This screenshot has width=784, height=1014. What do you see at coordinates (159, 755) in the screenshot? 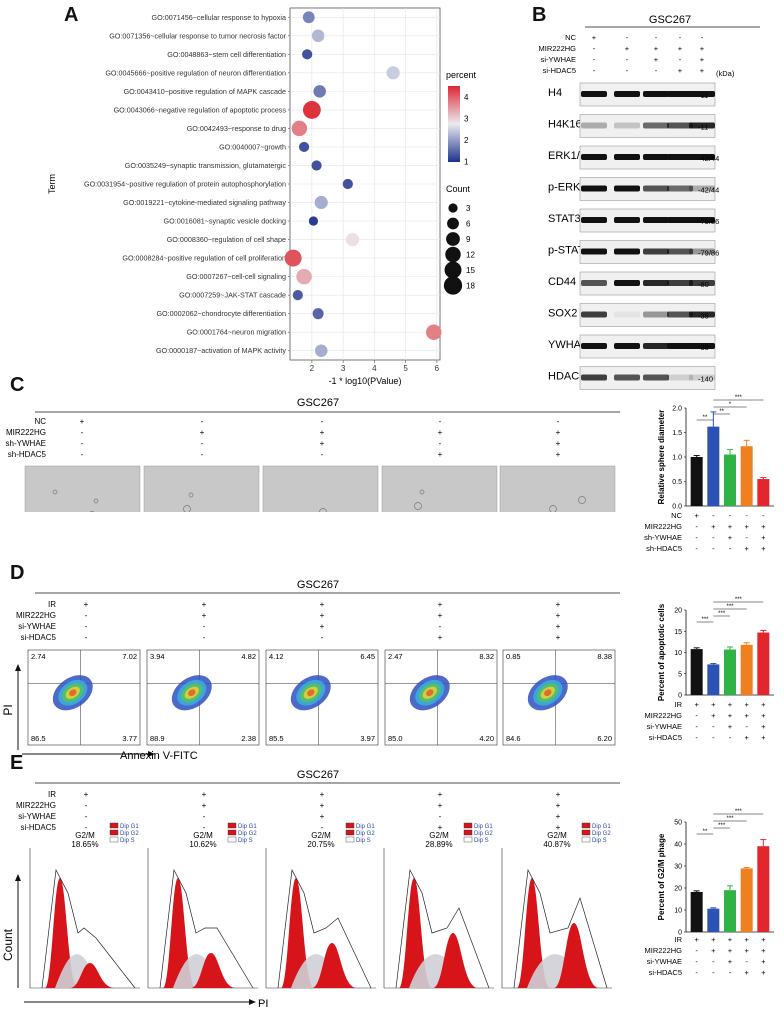
I see `flow-x-label: Annexin V-FITC` at bounding box center [159, 755].